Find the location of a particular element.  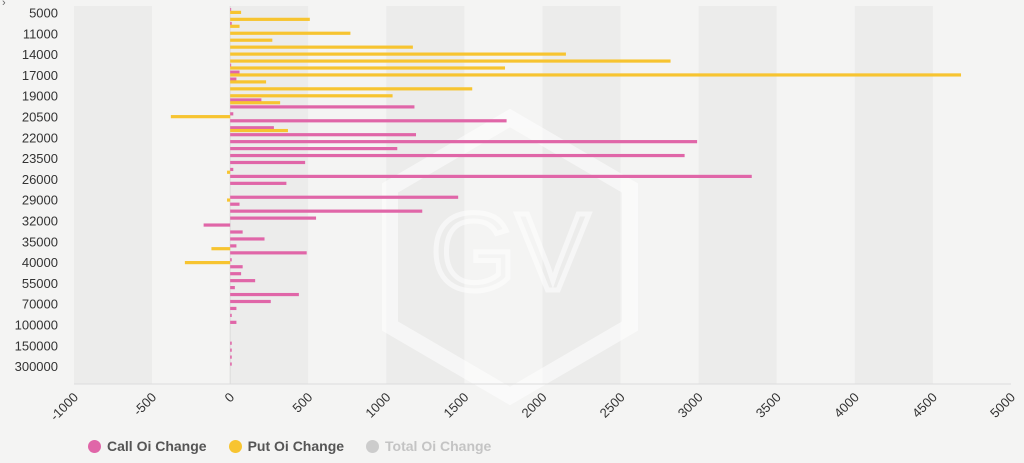

x-tick-label: 4500 is located at coordinates (924, 405).